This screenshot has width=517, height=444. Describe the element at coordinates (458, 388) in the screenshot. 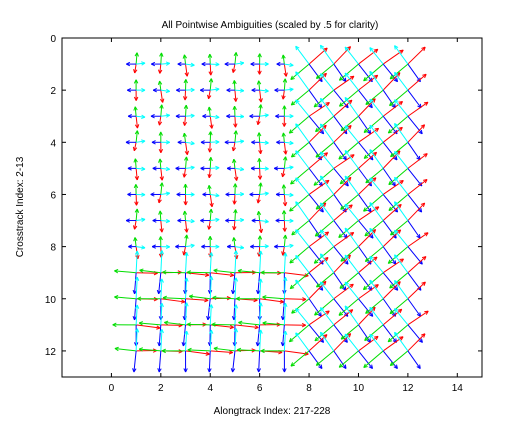

I see `x-tick-label: 14` at that location.